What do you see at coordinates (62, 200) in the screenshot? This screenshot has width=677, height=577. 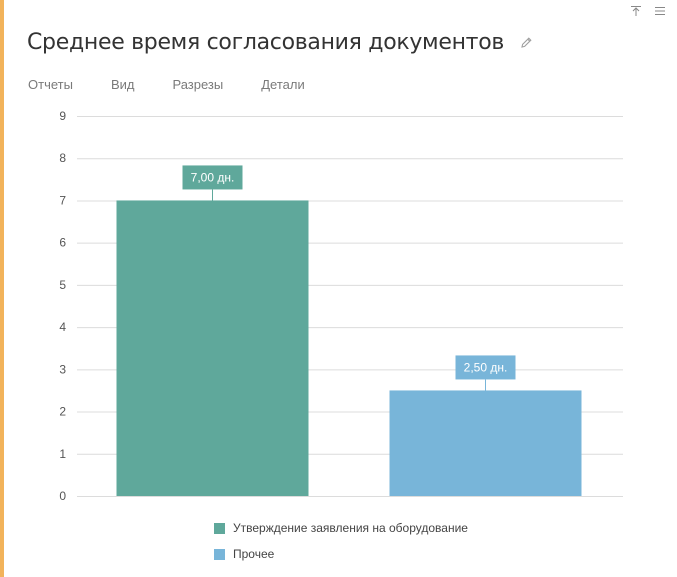 I see `y-tick-label: 7` at bounding box center [62, 200].